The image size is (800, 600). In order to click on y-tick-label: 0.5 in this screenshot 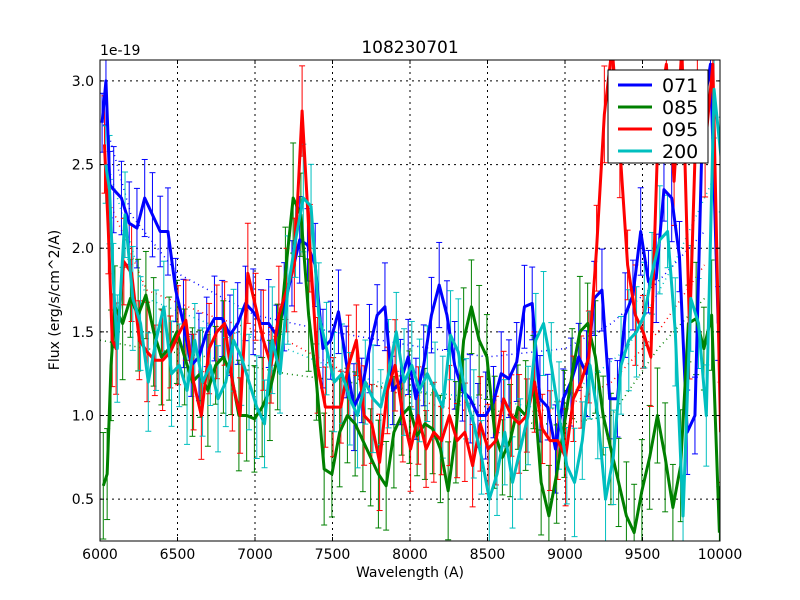, I will do `click(83, 500)`.